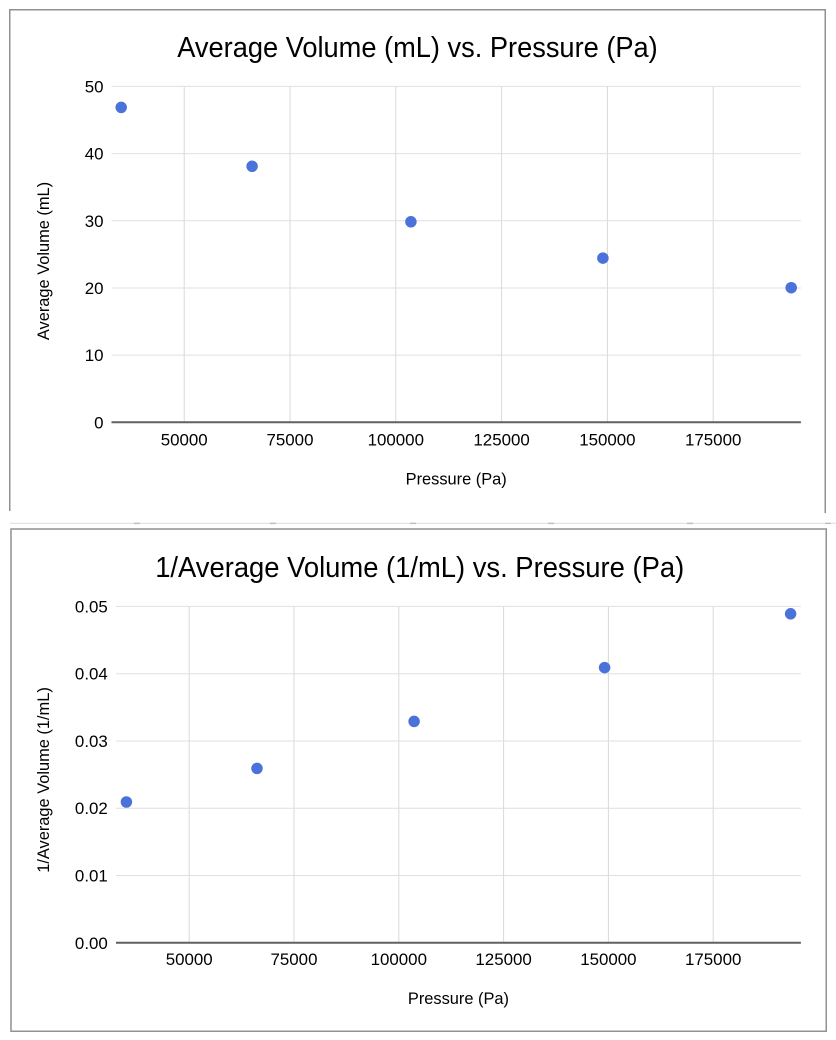 Image resolution: width=836 pixels, height=1040 pixels. What do you see at coordinates (91, 741) in the screenshot?
I see `svg-text: 0.03` at bounding box center [91, 741].